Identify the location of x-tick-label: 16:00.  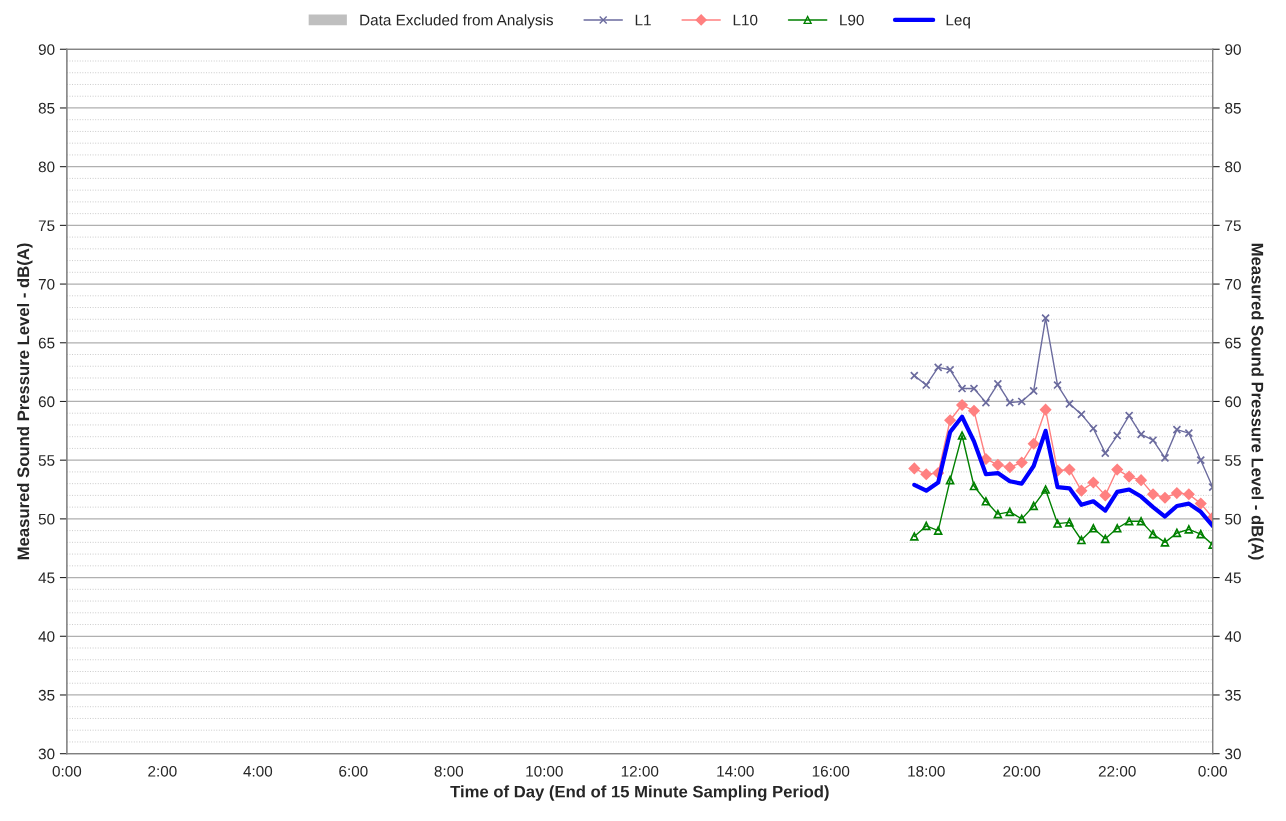
(831, 771).